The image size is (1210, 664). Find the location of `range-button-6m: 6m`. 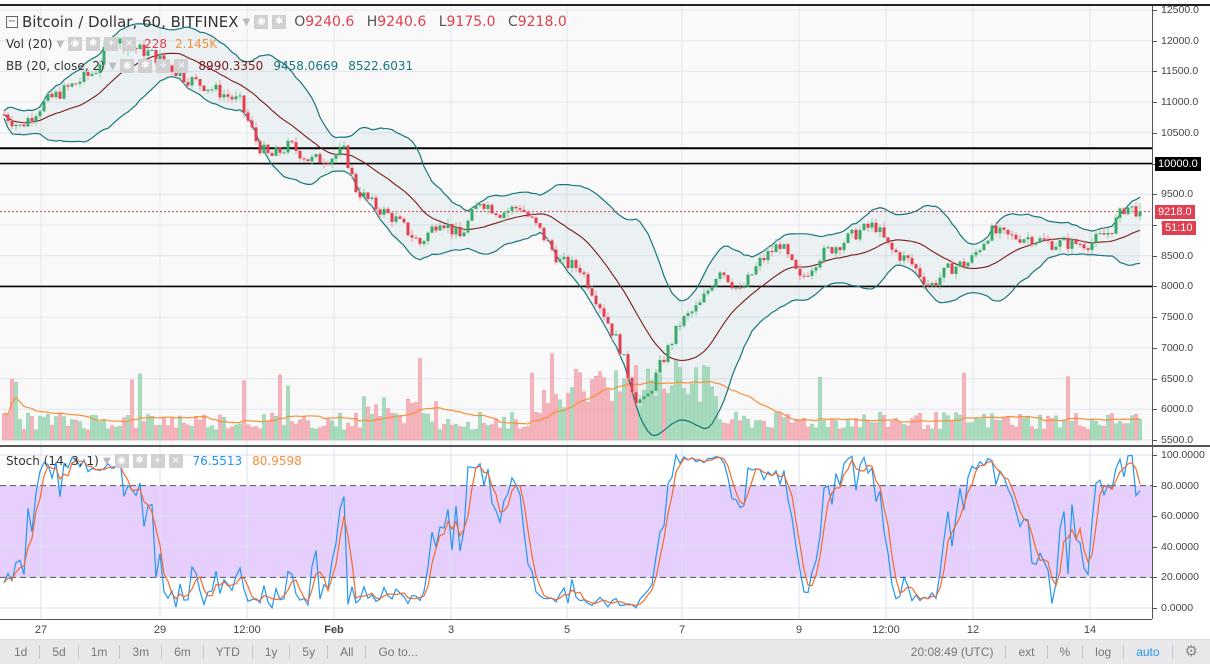

range-button-6m: 6m is located at coordinates (183, 652).